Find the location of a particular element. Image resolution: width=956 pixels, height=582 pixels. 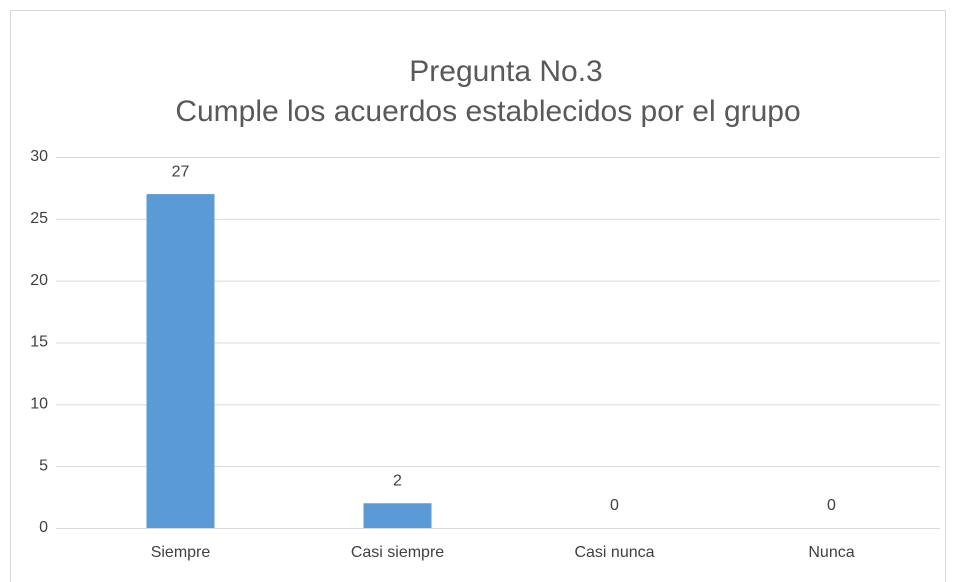

y-tick-label: 30 is located at coordinates (39, 156).